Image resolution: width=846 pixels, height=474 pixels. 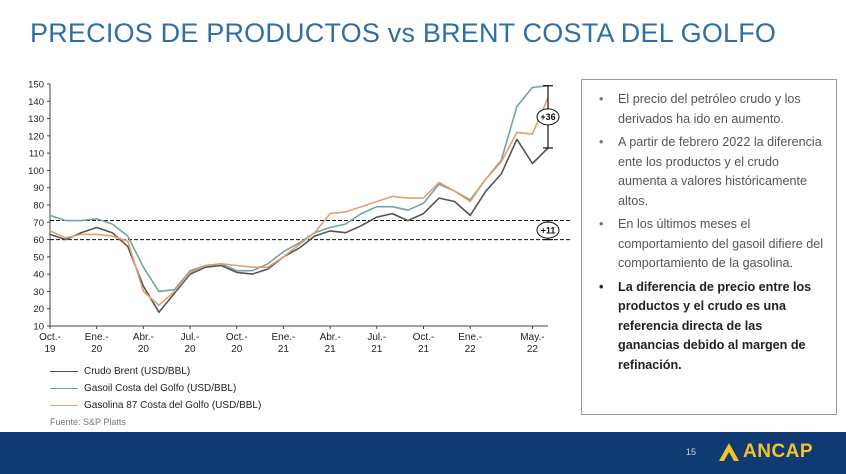 I want to click on y-tick-label: 10, so click(x=38, y=327).